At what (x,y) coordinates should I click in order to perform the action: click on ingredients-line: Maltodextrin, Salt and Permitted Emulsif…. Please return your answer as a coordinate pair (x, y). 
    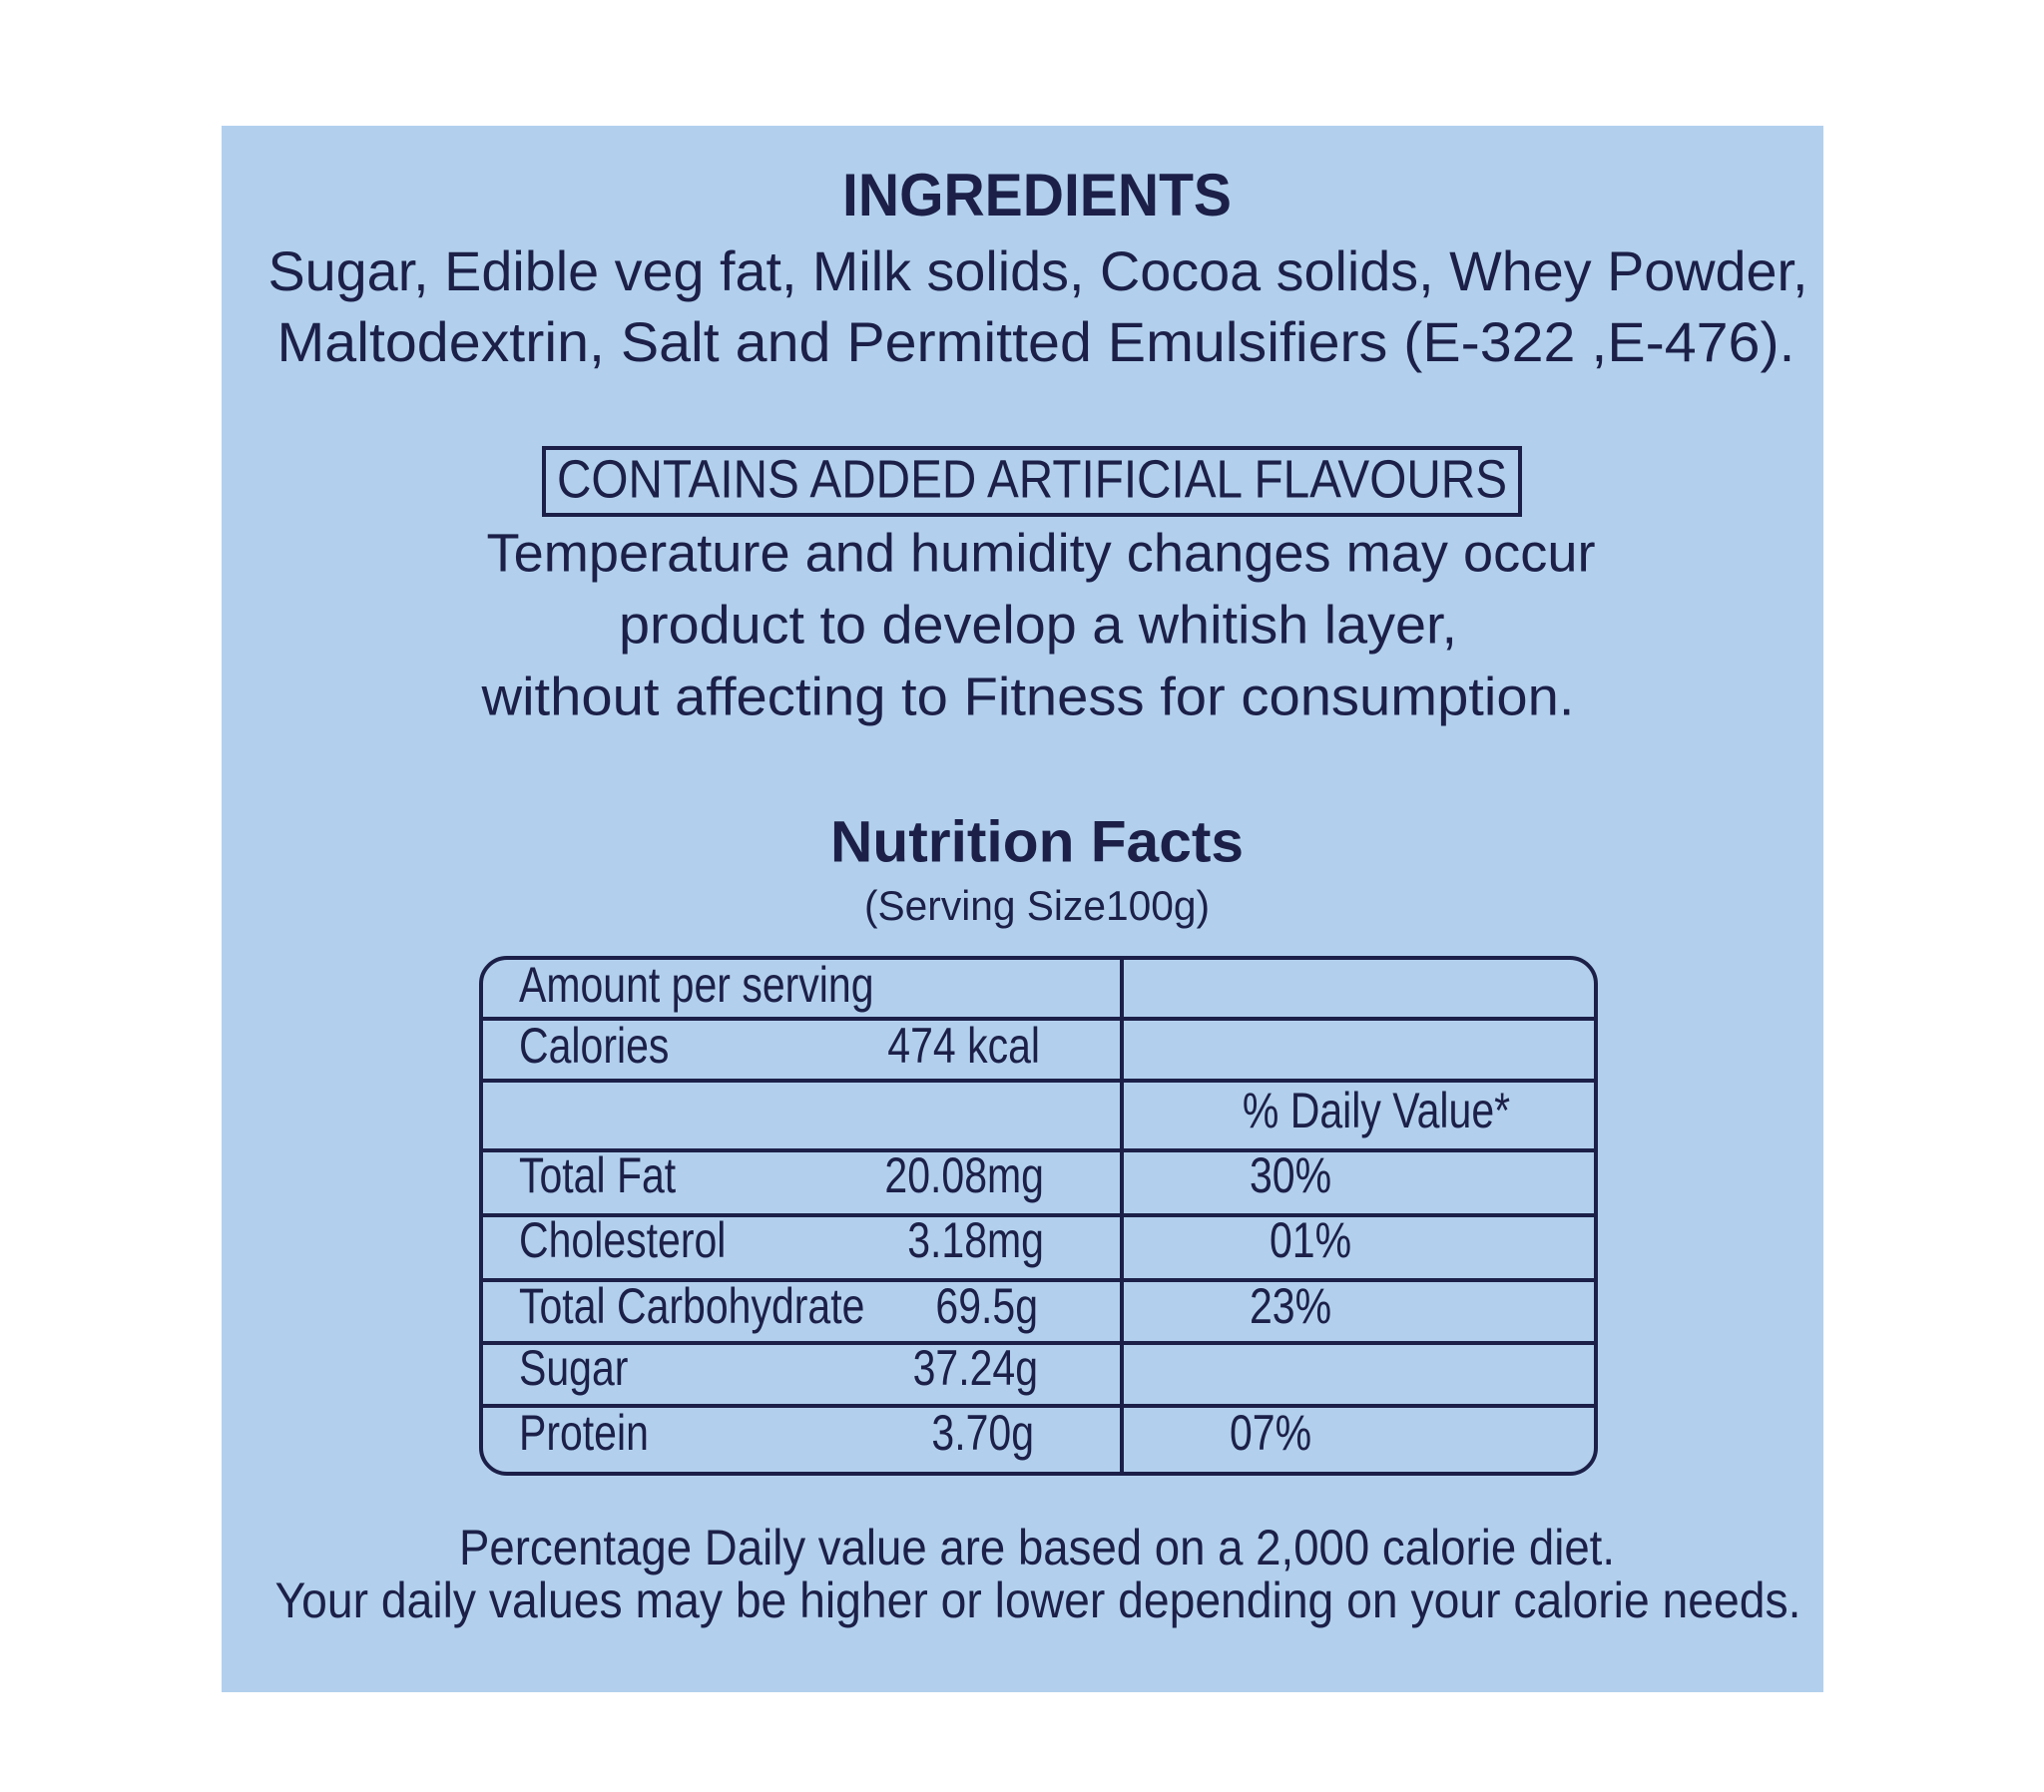
    Looking at the image, I should click on (1036, 341).